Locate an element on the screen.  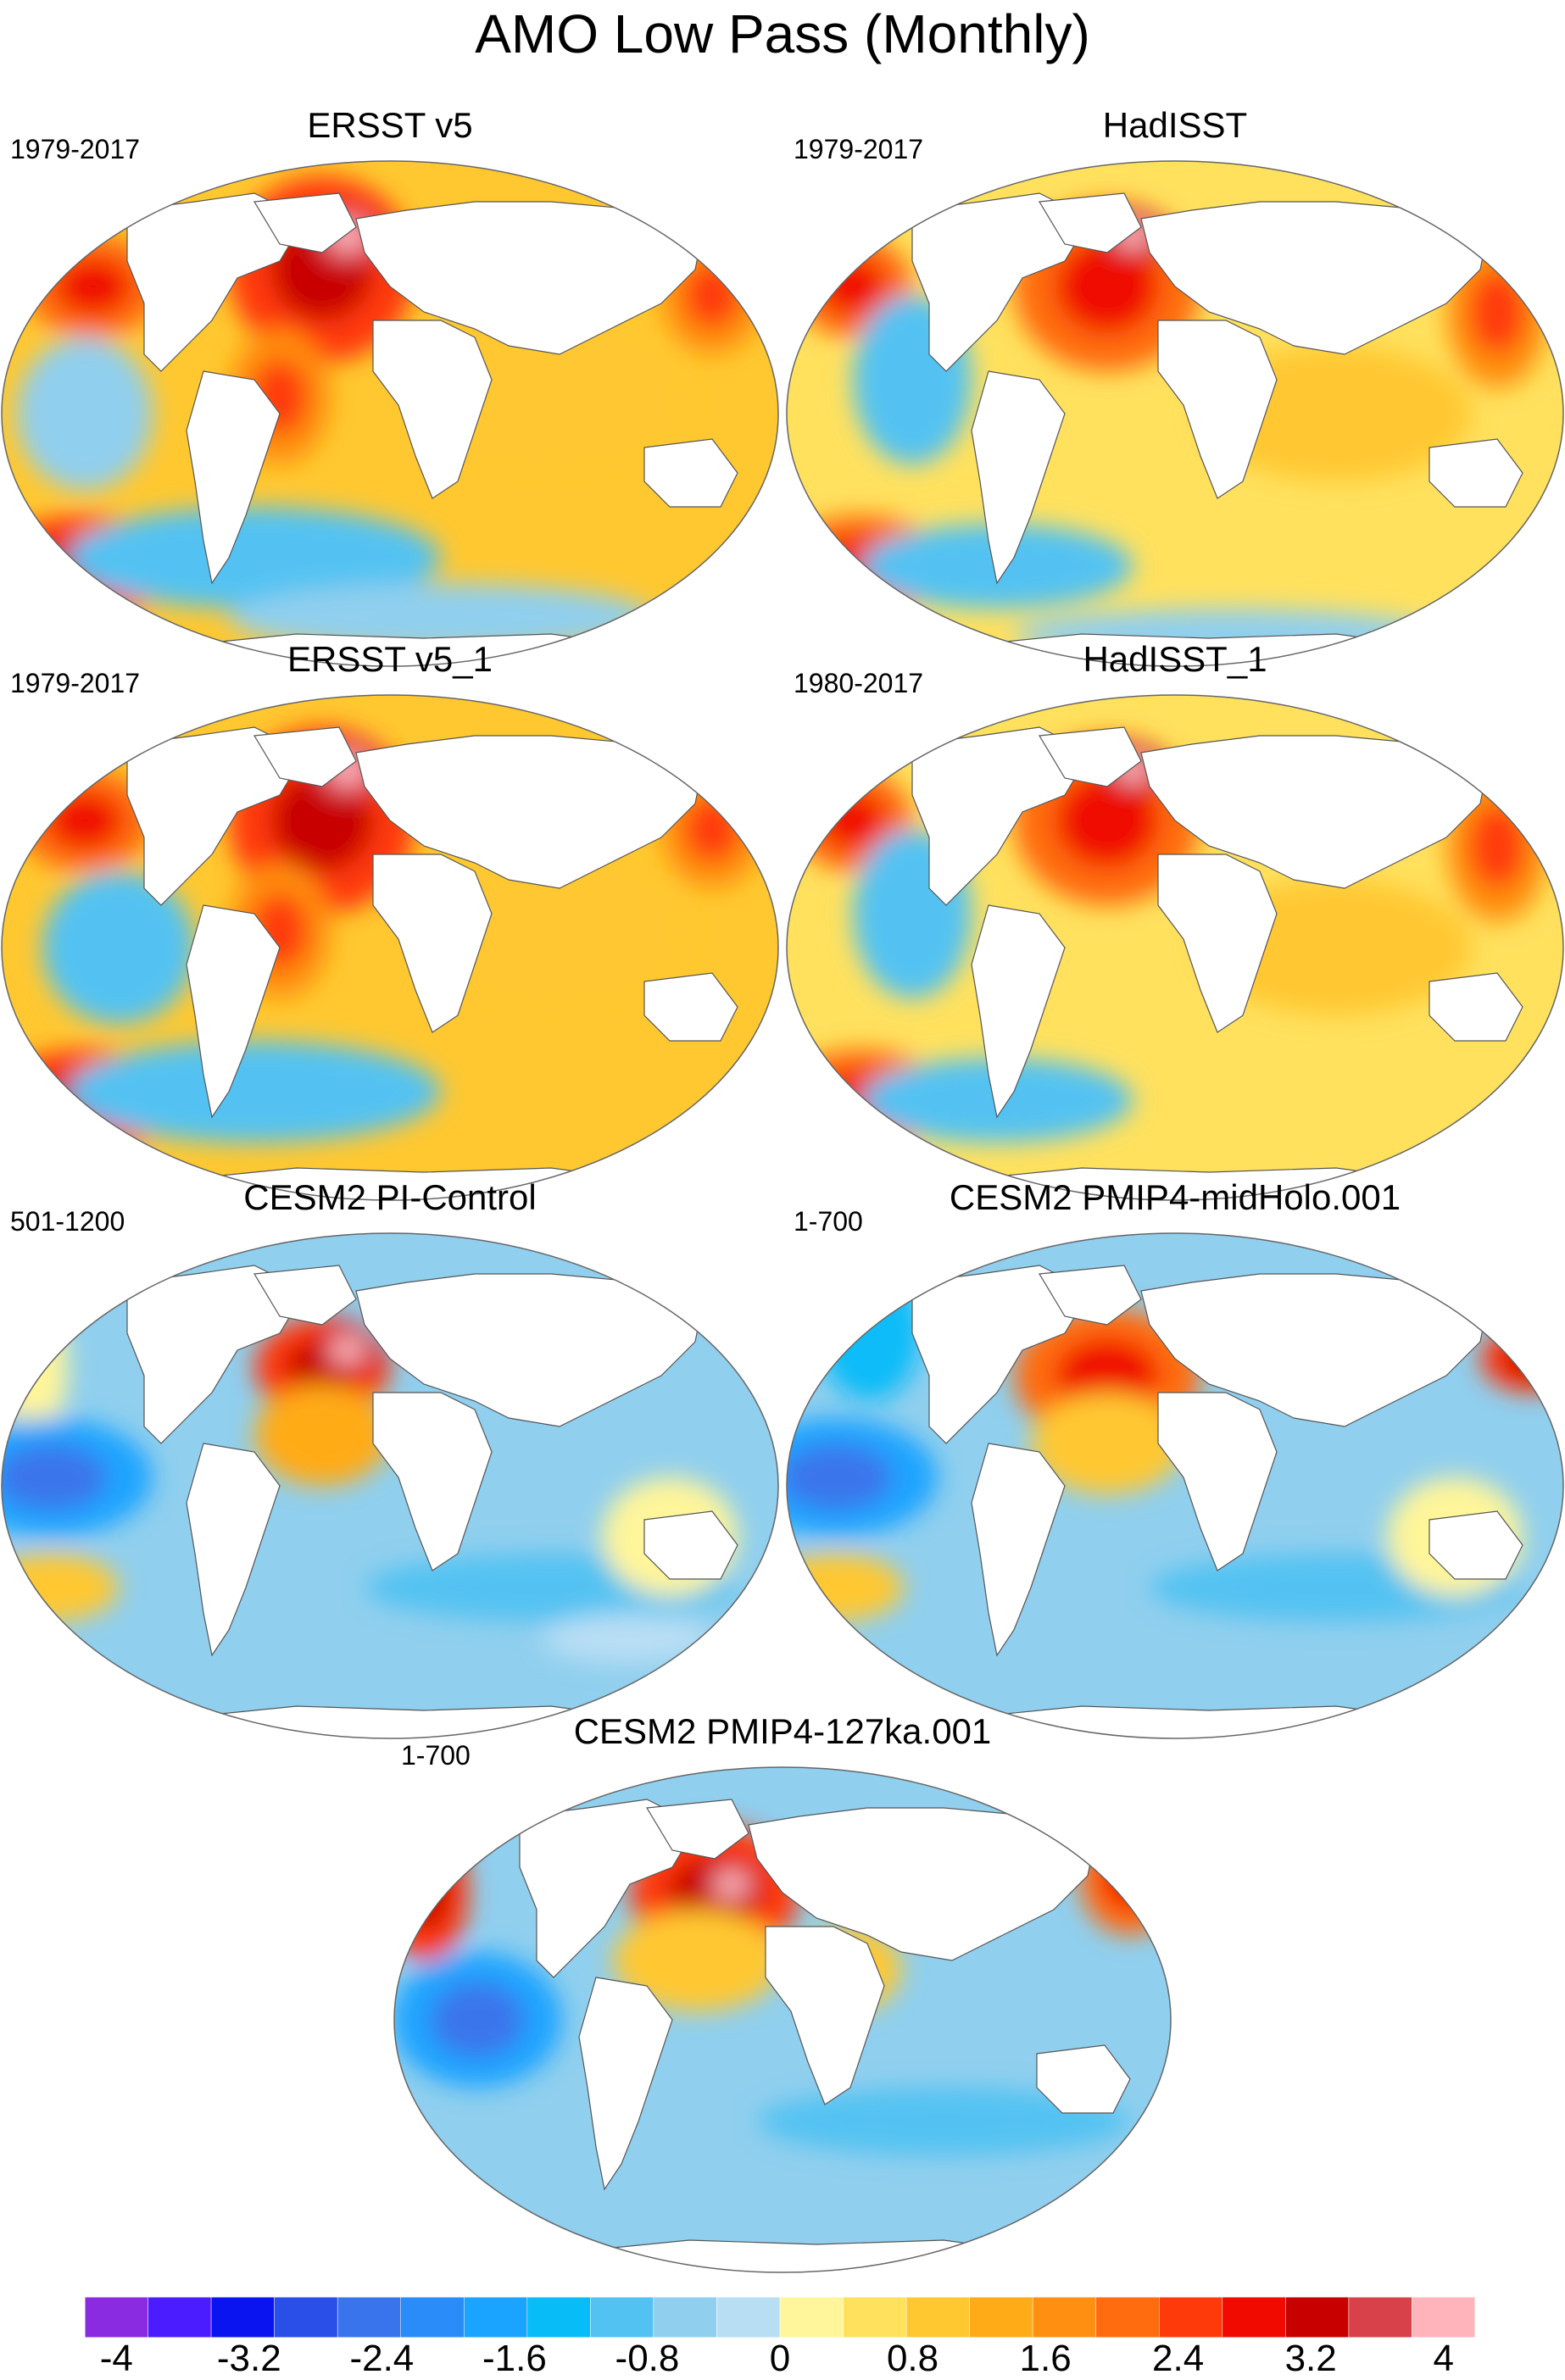
panel-period: 501-1200 is located at coordinates (67, 1221).